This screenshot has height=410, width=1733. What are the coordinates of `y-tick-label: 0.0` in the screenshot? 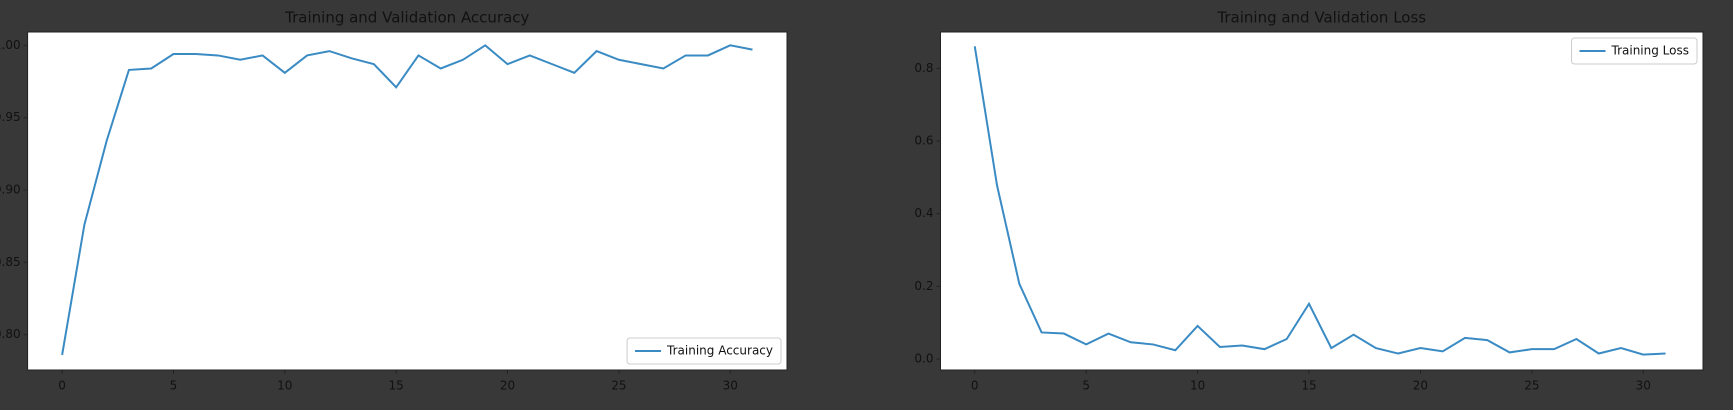 It's located at (923, 358).